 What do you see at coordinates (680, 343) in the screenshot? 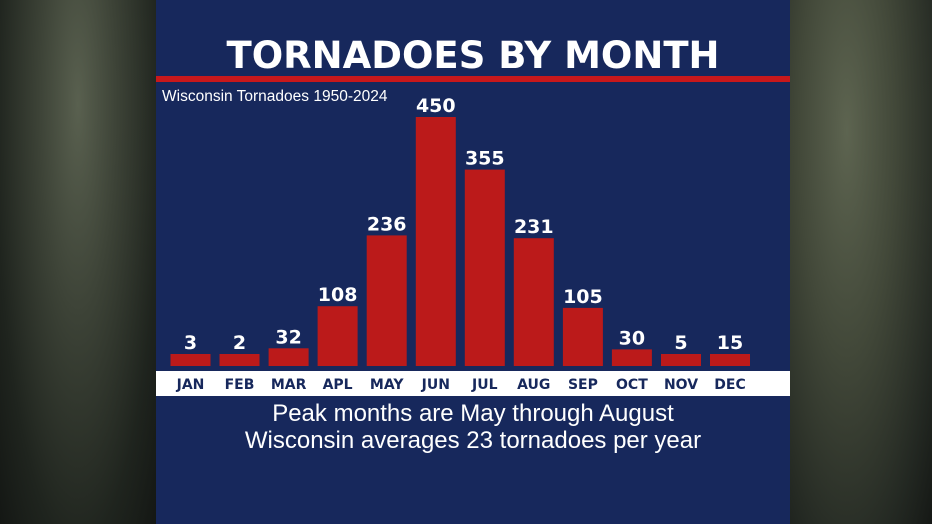
I see `data-label-nov: 5` at bounding box center [680, 343].